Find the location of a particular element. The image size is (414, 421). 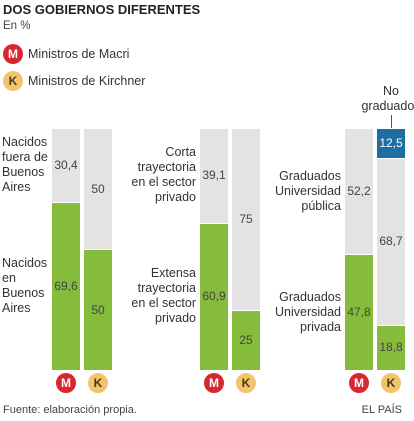

value-label: 30,4 is located at coordinates (66, 164).